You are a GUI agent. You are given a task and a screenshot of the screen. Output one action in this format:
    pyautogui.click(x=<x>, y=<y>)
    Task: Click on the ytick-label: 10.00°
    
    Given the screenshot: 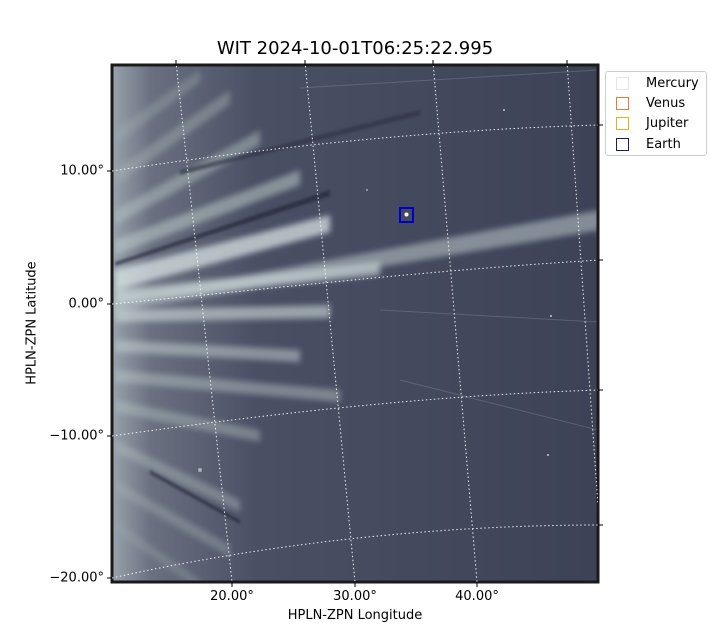 What is the action you would take?
    pyautogui.click(x=82, y=171)
    